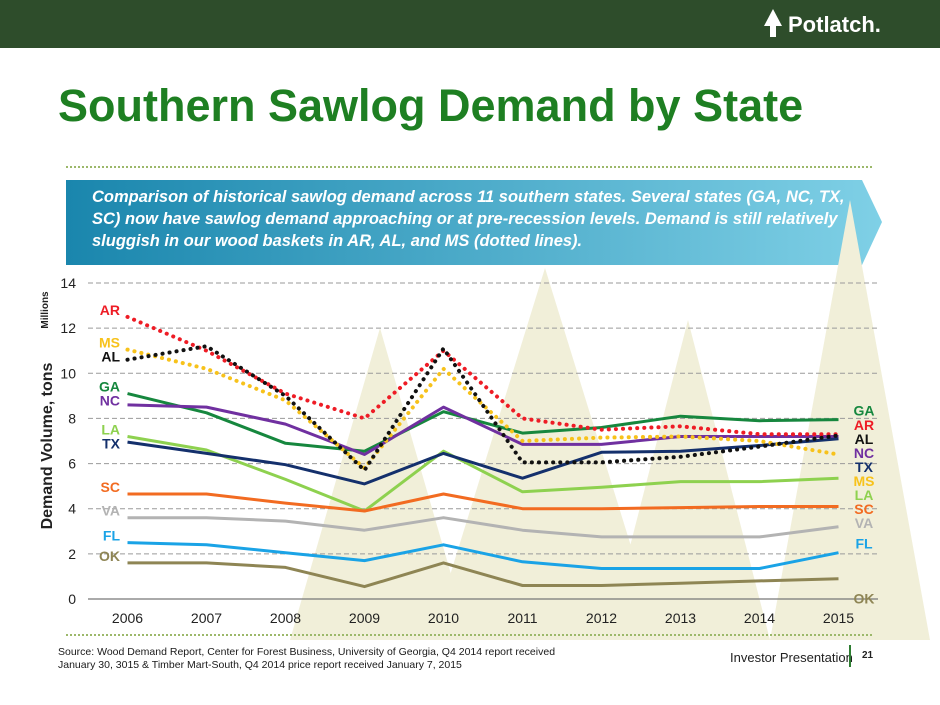 The image size is (940, 705). What do you see at coordinates (864, 523) in the screenshot?
I see `series-label-right-va: VA` at bounding box center [864, 523].